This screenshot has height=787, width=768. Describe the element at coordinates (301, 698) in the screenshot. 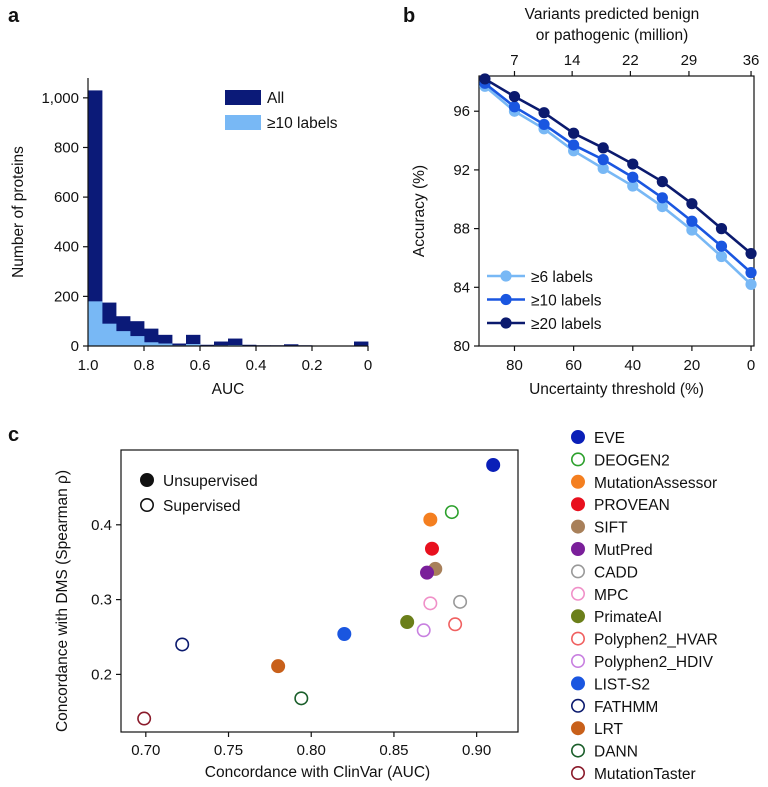

I see `point-dann` at that location.